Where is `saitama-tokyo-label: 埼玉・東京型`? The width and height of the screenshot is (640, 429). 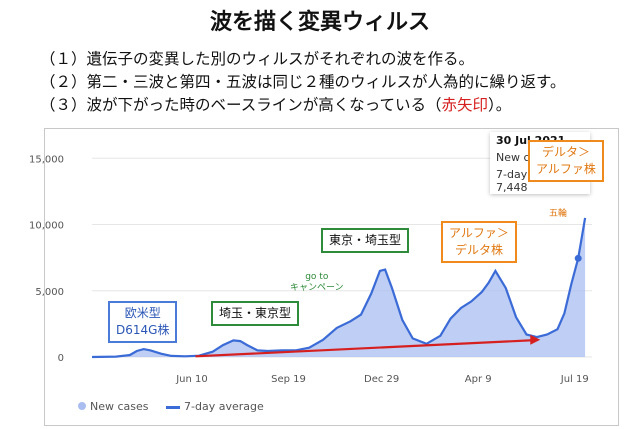
saitama-tokyo-label: 埼玉・東京型 is located at coordinates (255, 313).